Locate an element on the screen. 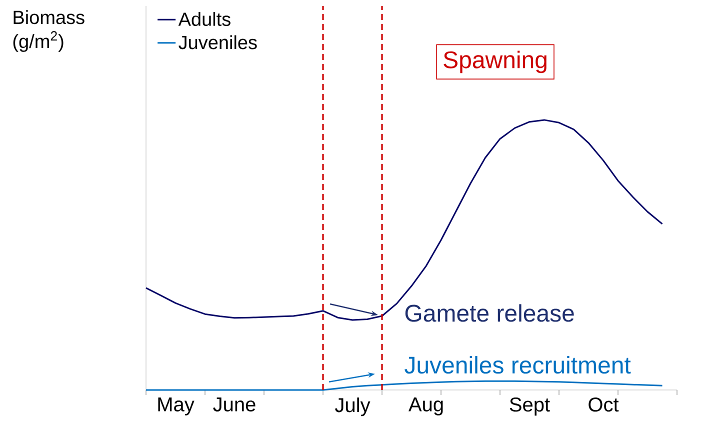 This screenshot has width=712, height=435. x-tick-label: Aug is located at coordinates (425, 407).